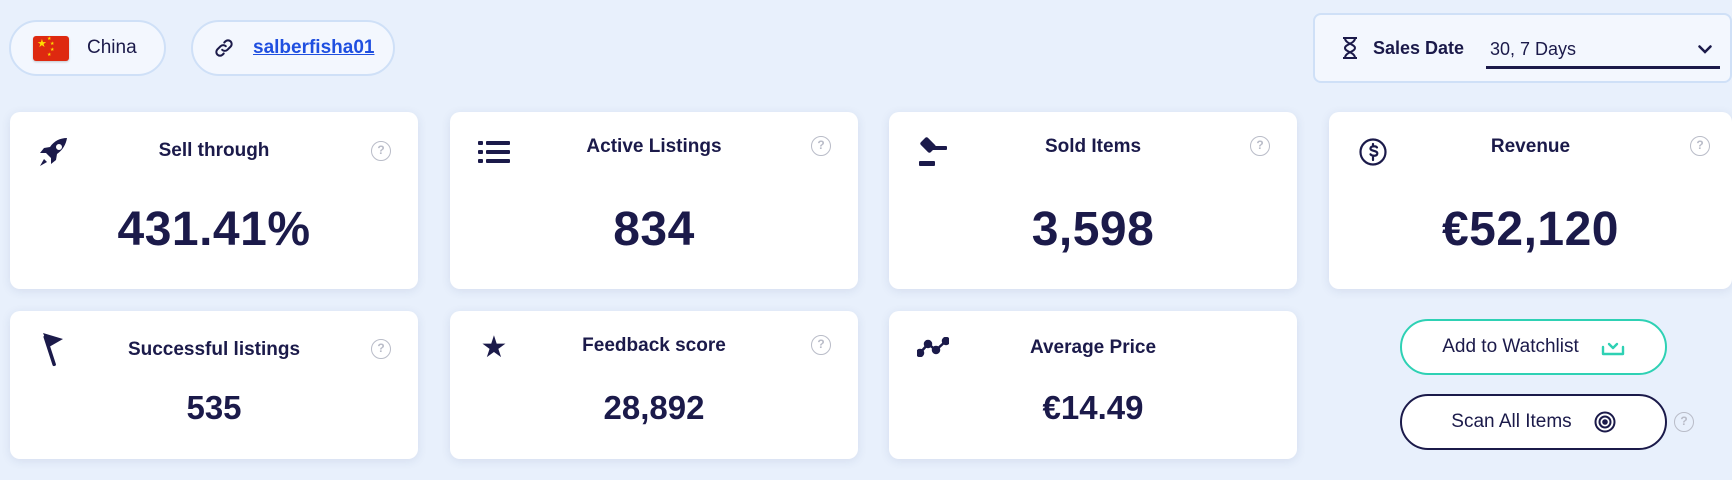 This screenshot has width=1732, height=480. I want to click on target-icon, so click(1605, 422).